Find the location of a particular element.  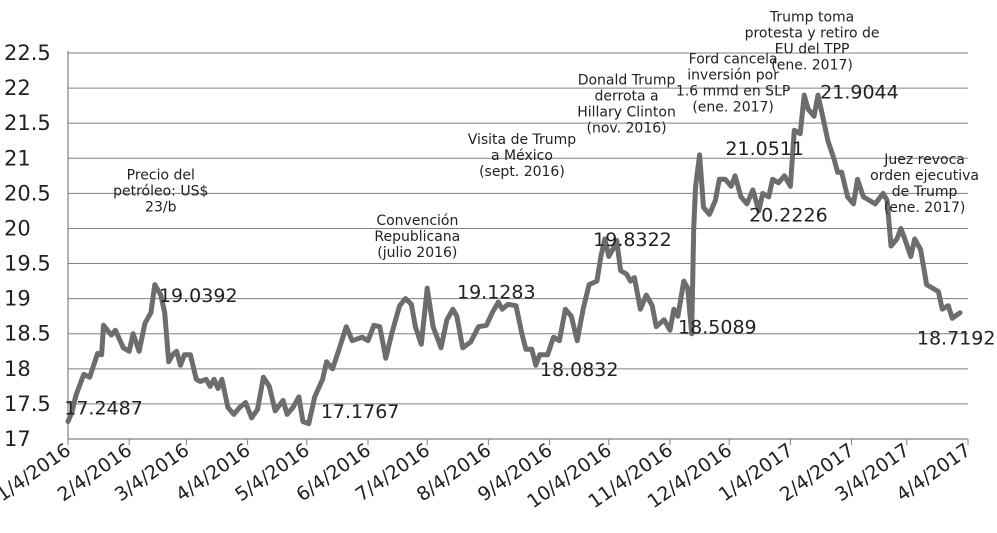

annotation-line: Visita de Trump is located at coordinates (522, 140).